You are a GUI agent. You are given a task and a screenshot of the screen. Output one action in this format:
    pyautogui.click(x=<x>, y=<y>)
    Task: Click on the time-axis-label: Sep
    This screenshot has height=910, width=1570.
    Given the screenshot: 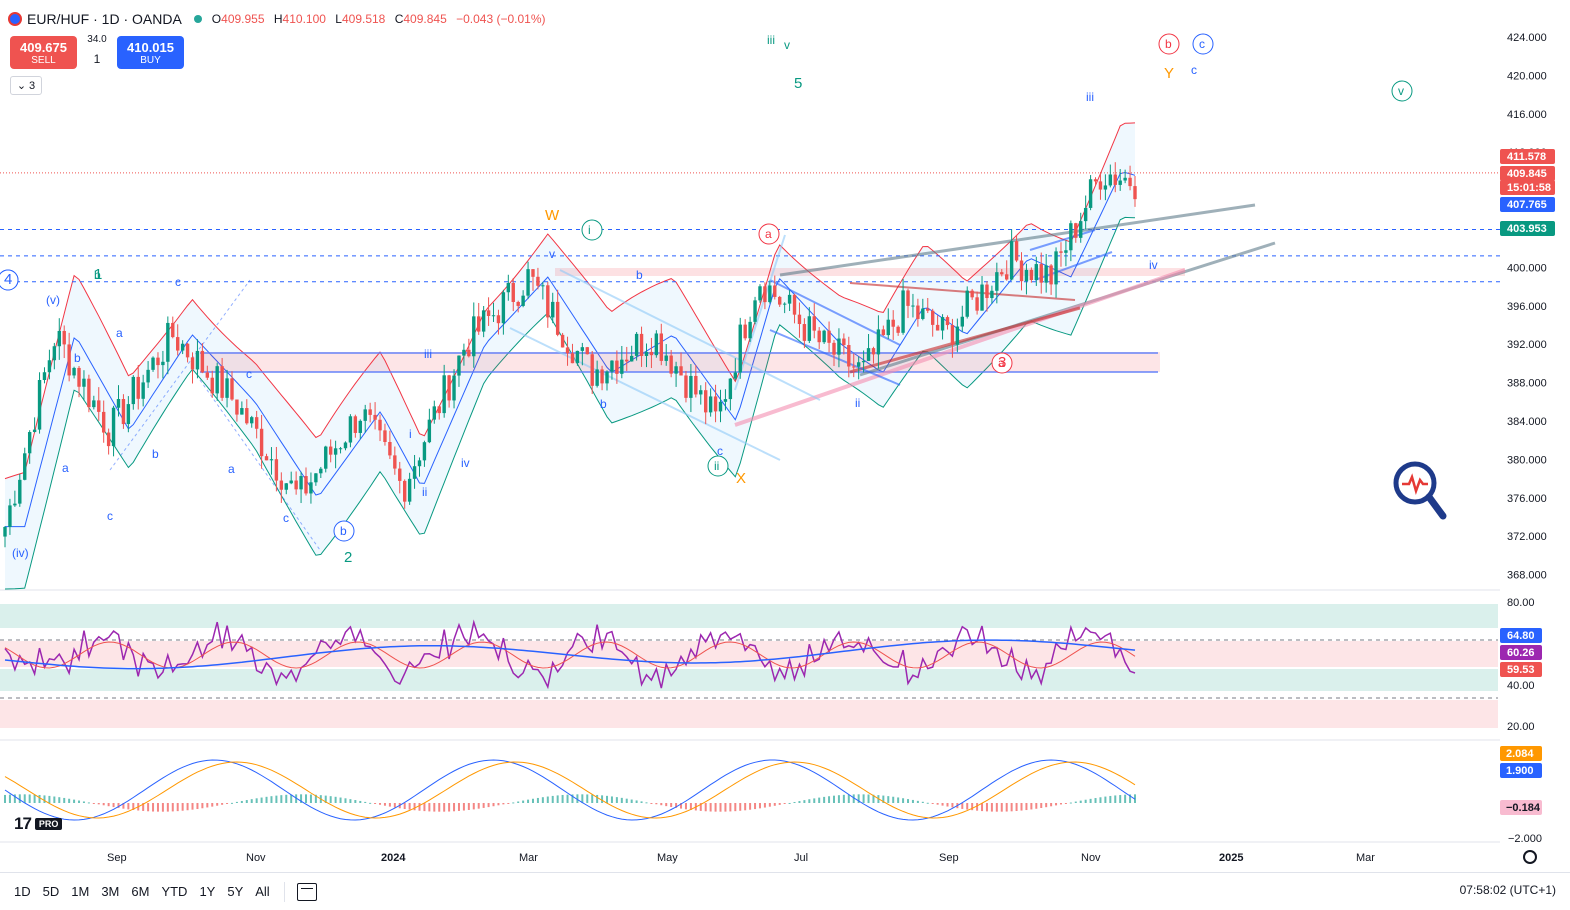 What is the action you would take?
    pyautogui.click(x=117, y=858)
    